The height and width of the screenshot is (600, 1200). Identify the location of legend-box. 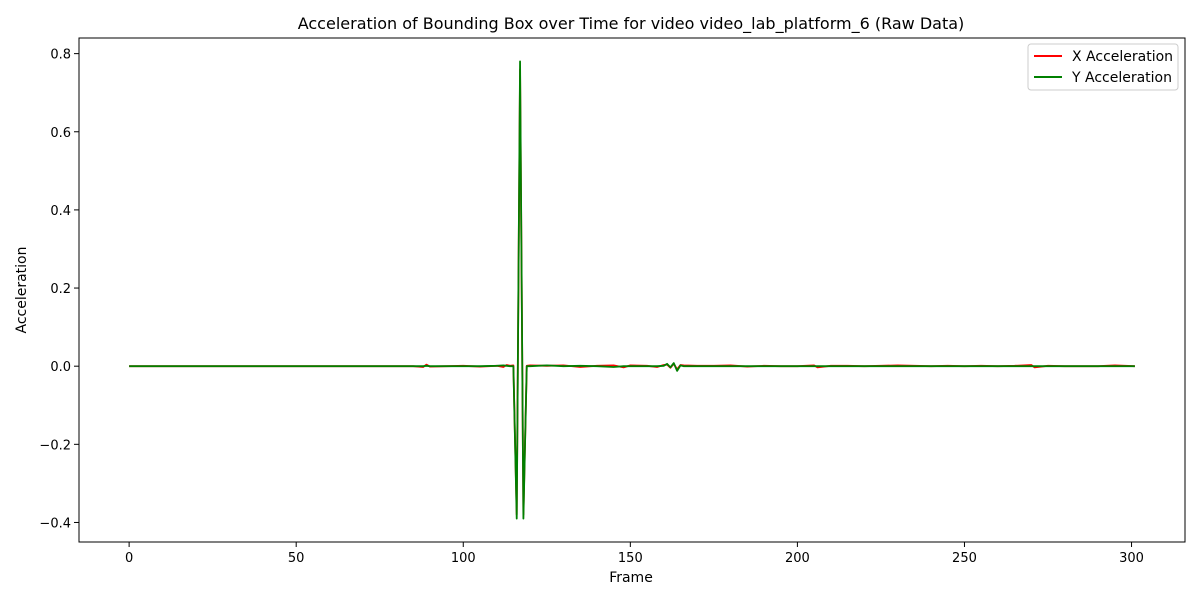
(1103, 67).